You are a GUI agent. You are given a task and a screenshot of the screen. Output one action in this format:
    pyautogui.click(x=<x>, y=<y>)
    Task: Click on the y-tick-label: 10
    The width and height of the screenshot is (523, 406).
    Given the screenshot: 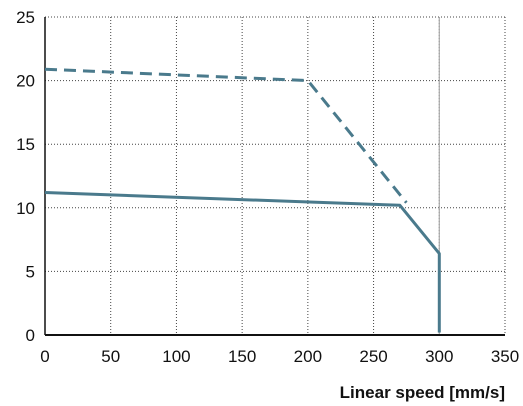 What is the action you would take?
    pyautogui.click(x=25, y=208)
    